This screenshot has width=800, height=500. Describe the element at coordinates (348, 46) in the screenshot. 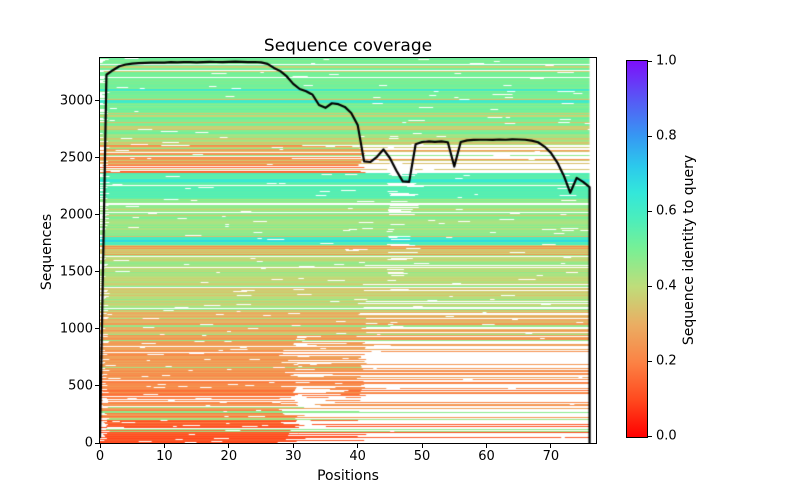

I see `chart-title: Sequence coverage` at that location.